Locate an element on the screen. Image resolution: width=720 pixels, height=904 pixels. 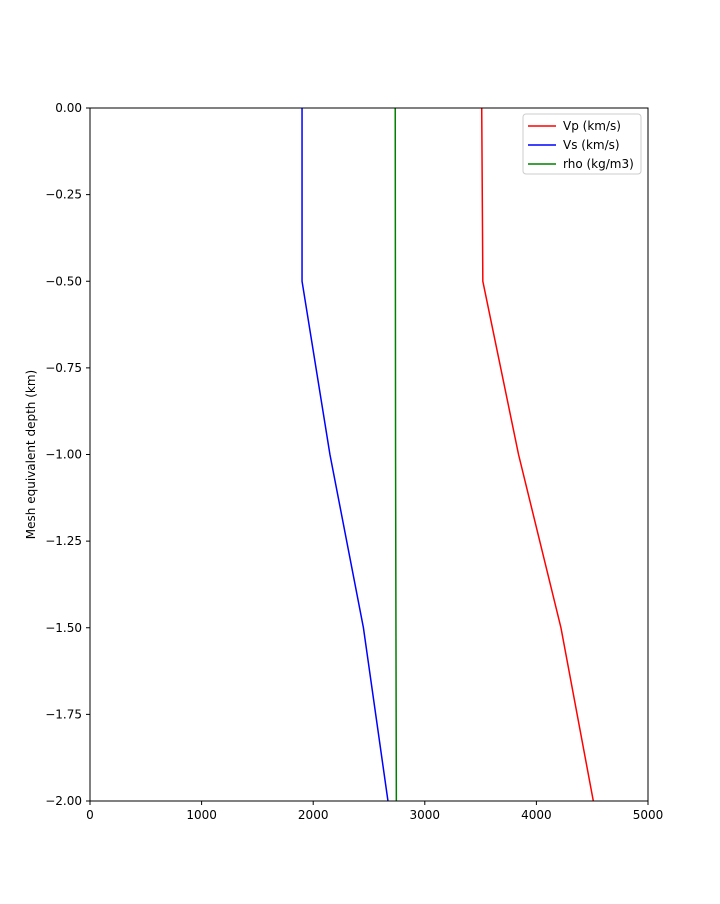
y-tick-label: −2.00 is located at coordinates (63, 801).